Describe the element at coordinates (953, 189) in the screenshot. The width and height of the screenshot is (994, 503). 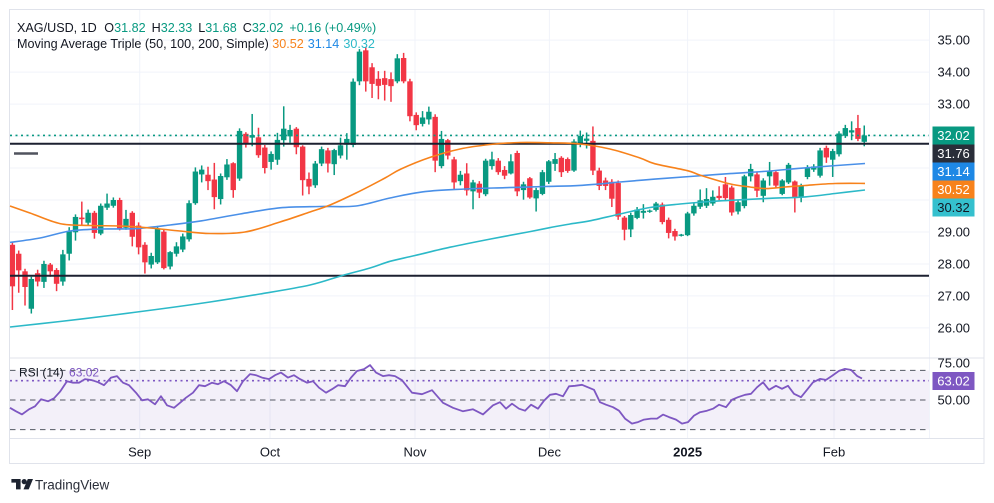
I see `svg-text: 30.52` at that location.